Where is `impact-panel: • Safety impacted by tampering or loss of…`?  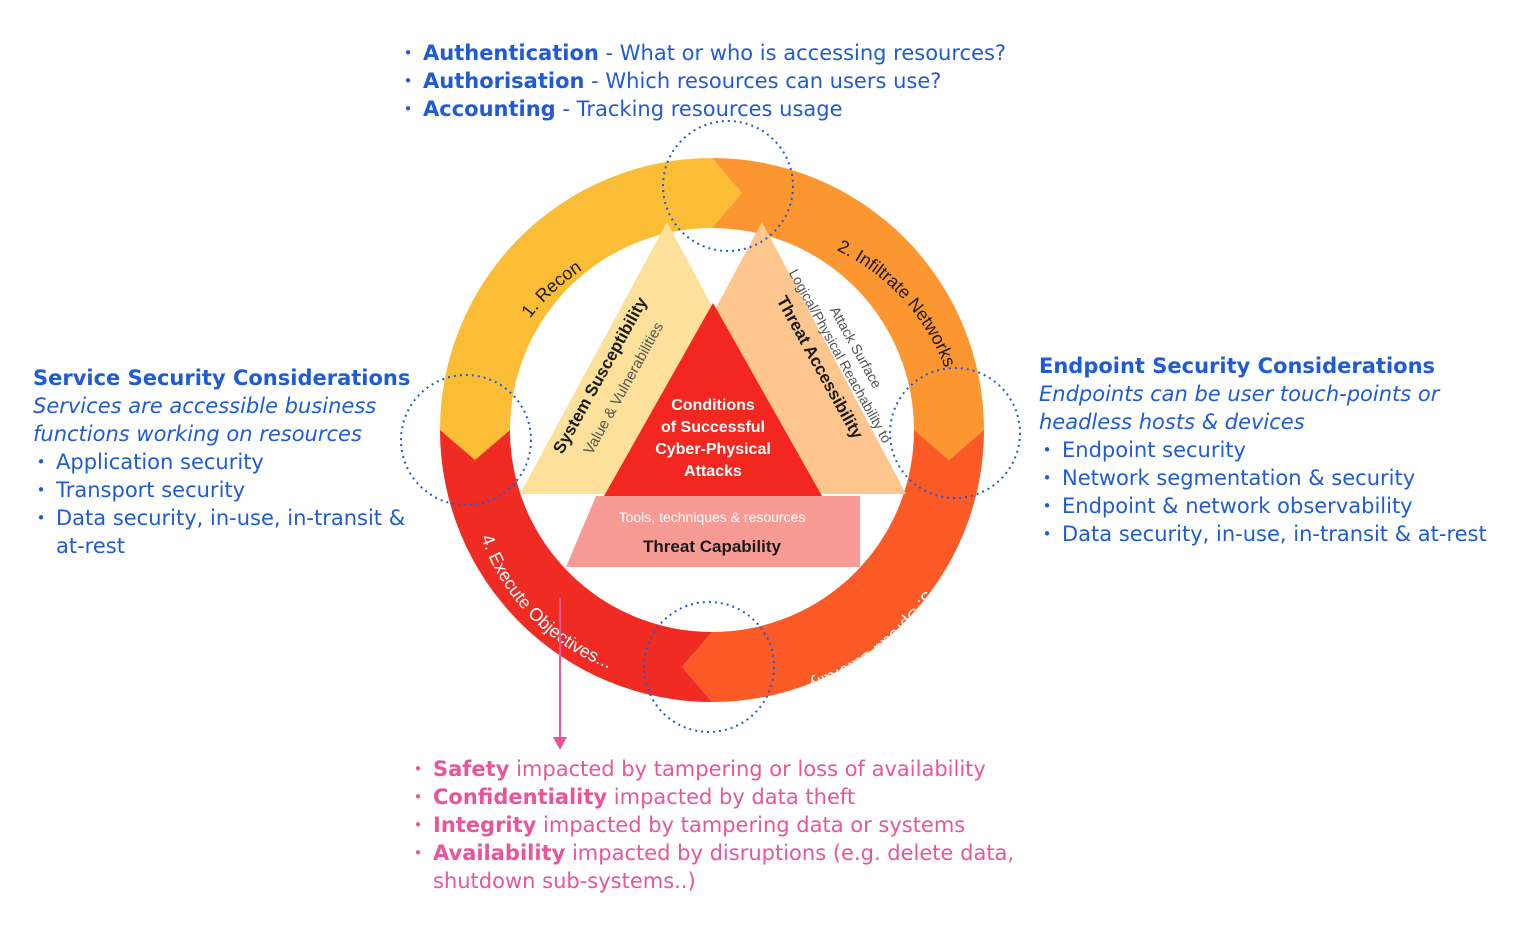
impact-panel: • Safety impacted by tampering or loss of… is located at coordinates (730, 825).